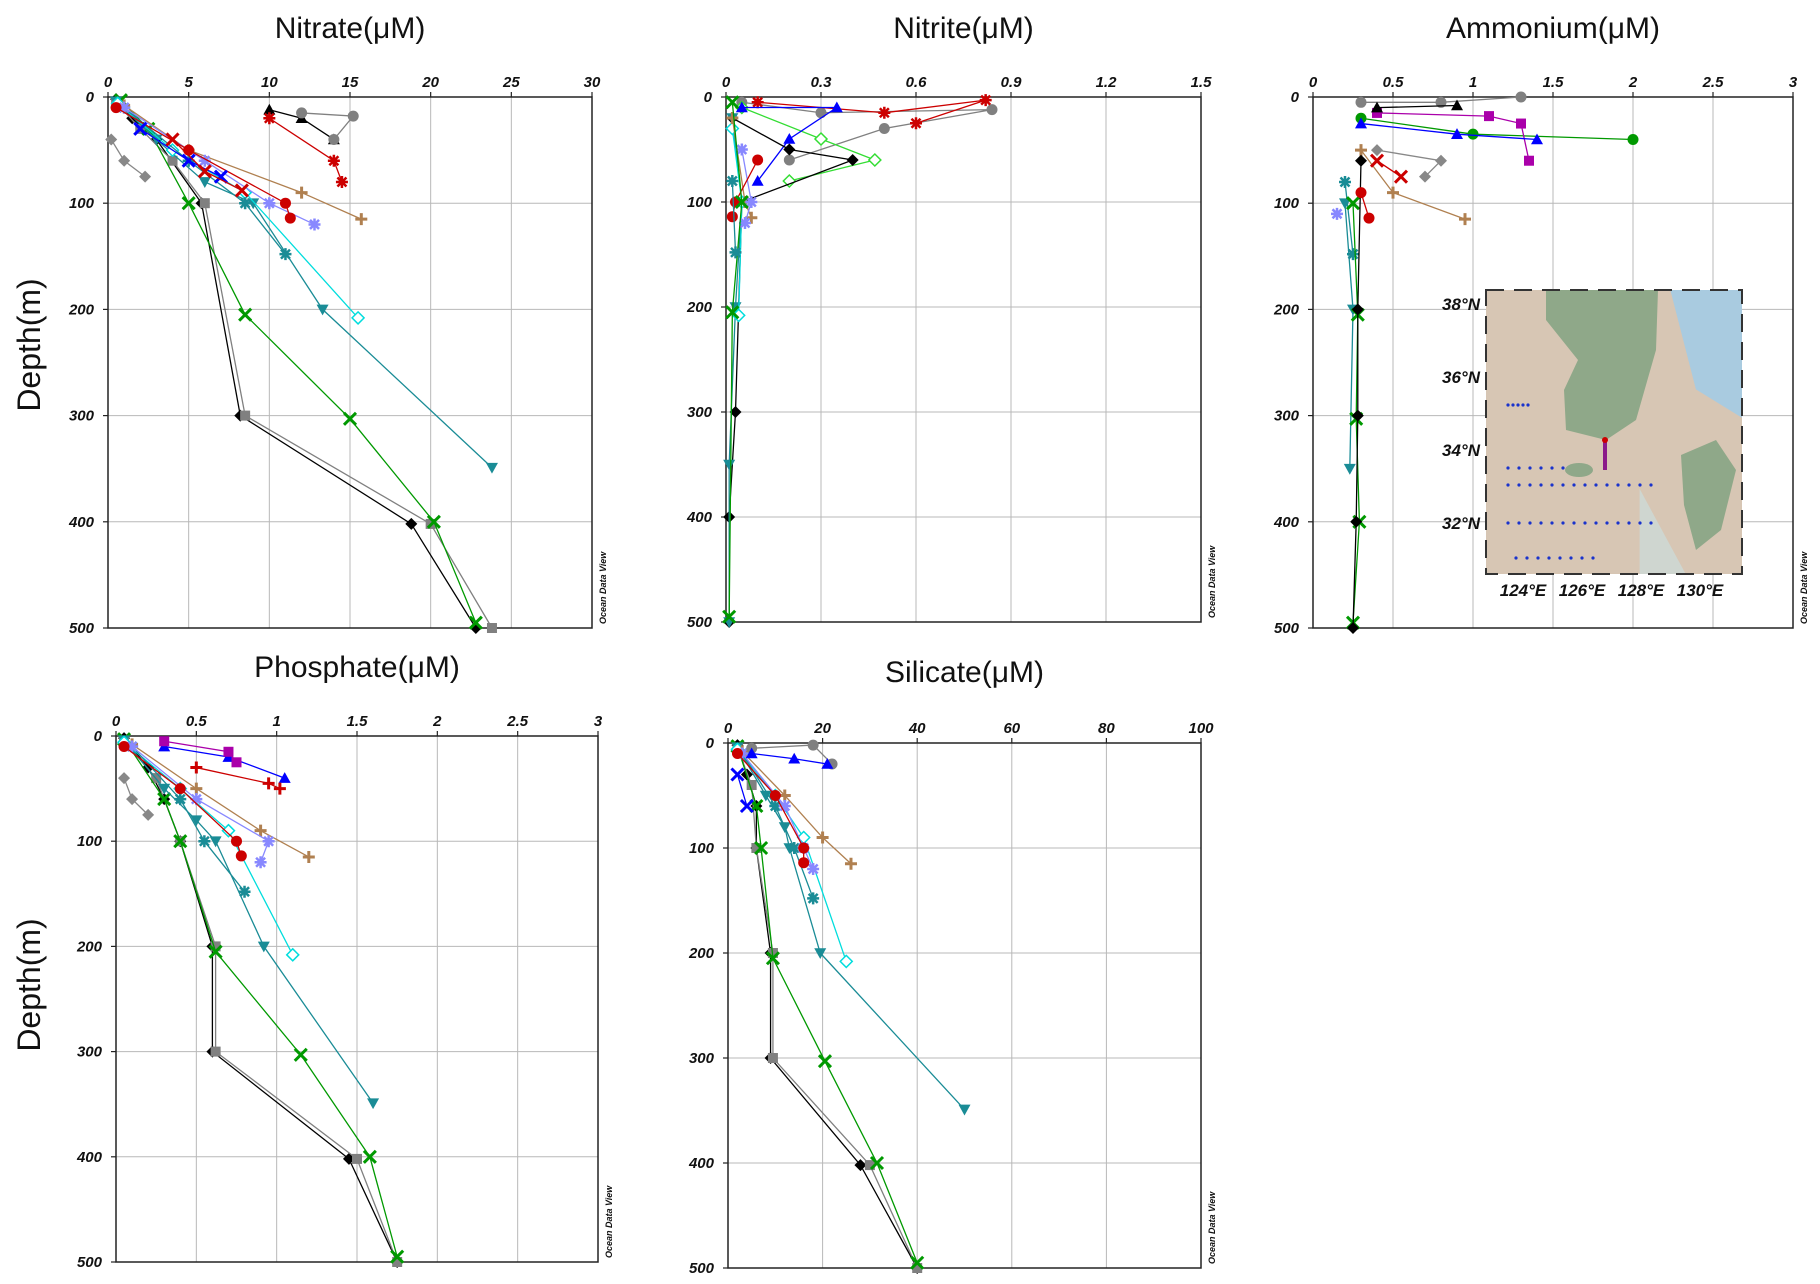 The image size is (1820, 1284). Describe the element at coordinates (1706, 354) in the screenshot. I see `east-sea-water` at that location.